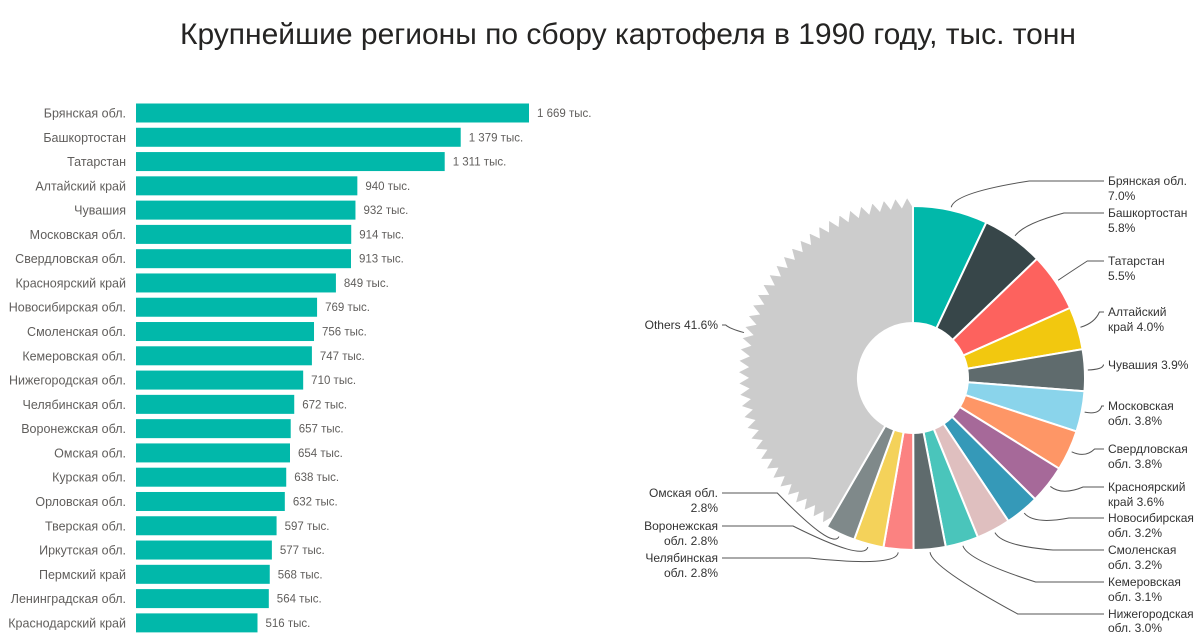 This screenshot has width=1200, height=644. Describe the element at coordinates (302, 551) in the screenshot. I see `data-label: 577 тыс.` at that location.